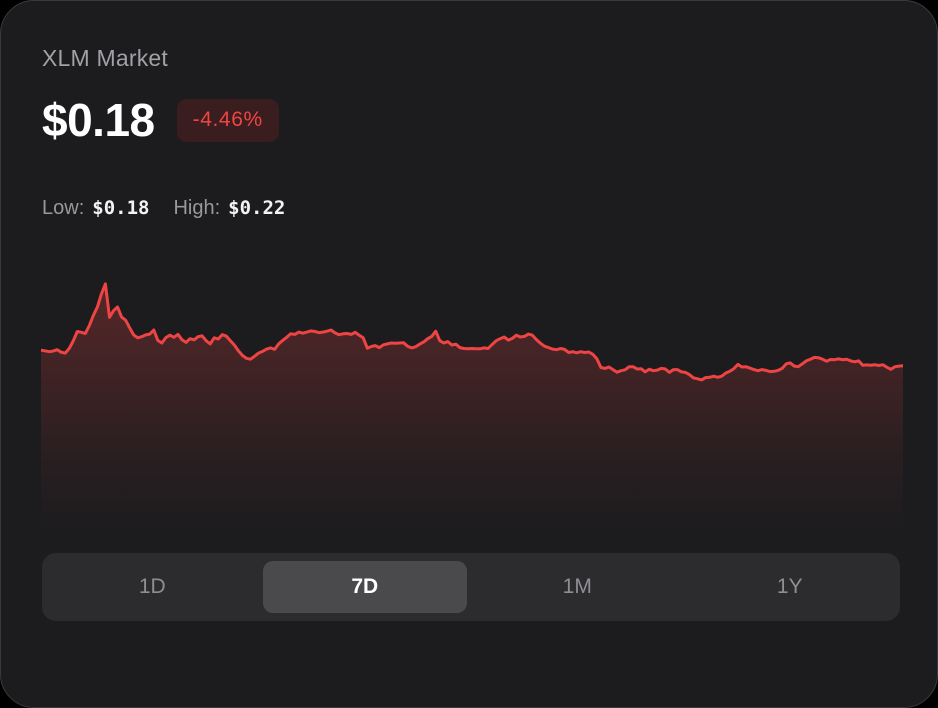 The image size is (938, 708). What do you see at coordinates (197, 208) in the screenshot?
I see `high-label: High:` at bounding box center [197, 208].